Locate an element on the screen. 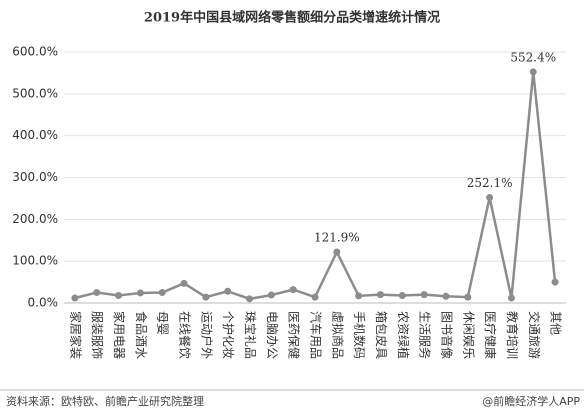  x-tick-label: 交通旅游 is located at coordinates (534, 335).